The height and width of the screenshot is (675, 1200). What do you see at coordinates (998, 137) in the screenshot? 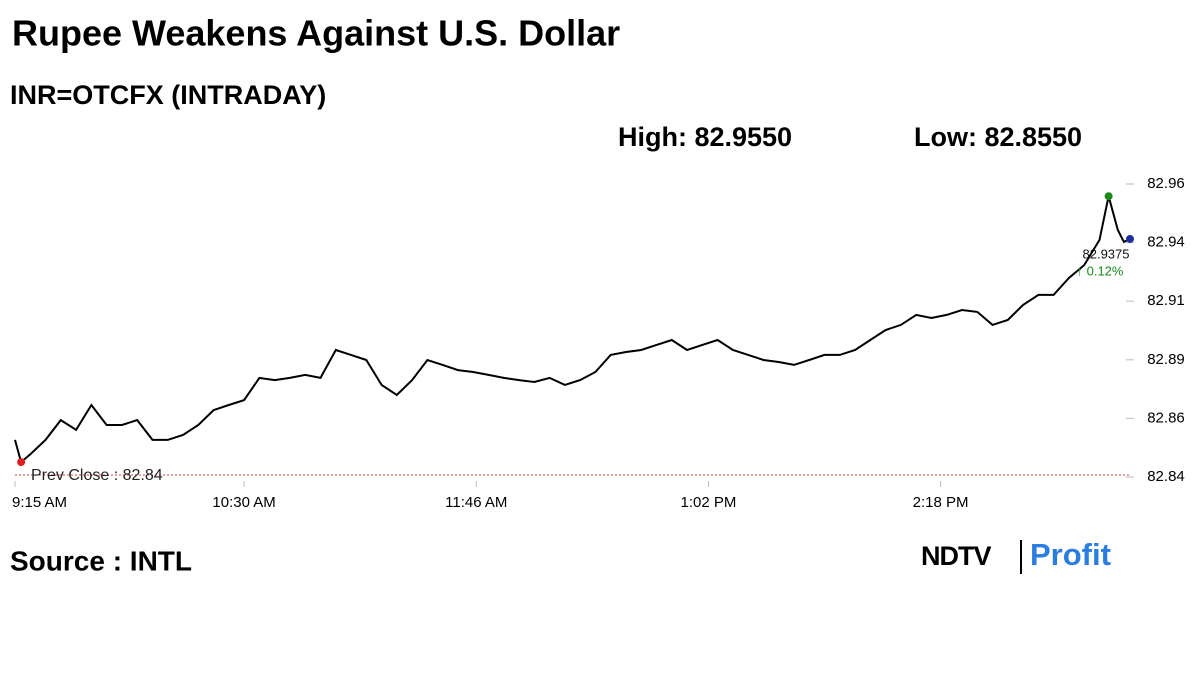
I see `low-text: Low: 82.8550` at bounding box center [998, 137].